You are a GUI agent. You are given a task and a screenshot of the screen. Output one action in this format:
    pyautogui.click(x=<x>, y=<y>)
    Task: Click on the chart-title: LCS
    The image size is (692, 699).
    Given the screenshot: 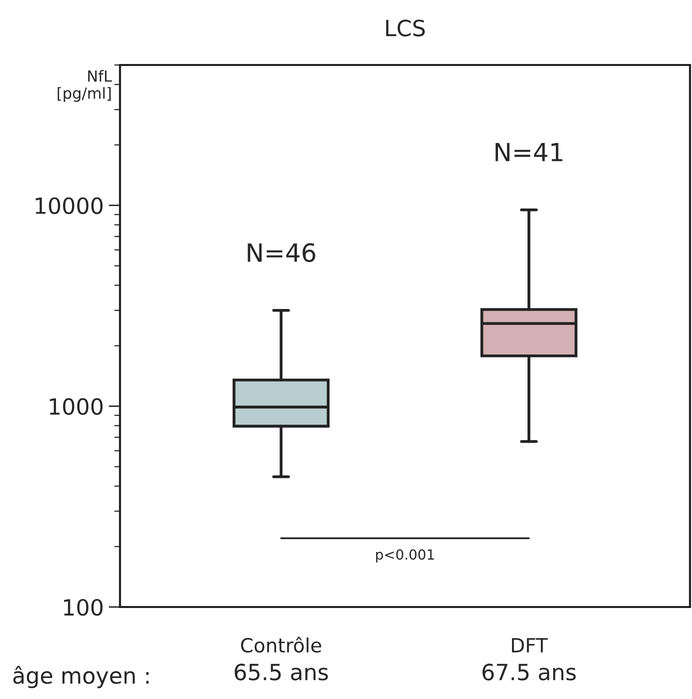 What is the action you would take?
    pyautogui.click(x=405, y=28)
    